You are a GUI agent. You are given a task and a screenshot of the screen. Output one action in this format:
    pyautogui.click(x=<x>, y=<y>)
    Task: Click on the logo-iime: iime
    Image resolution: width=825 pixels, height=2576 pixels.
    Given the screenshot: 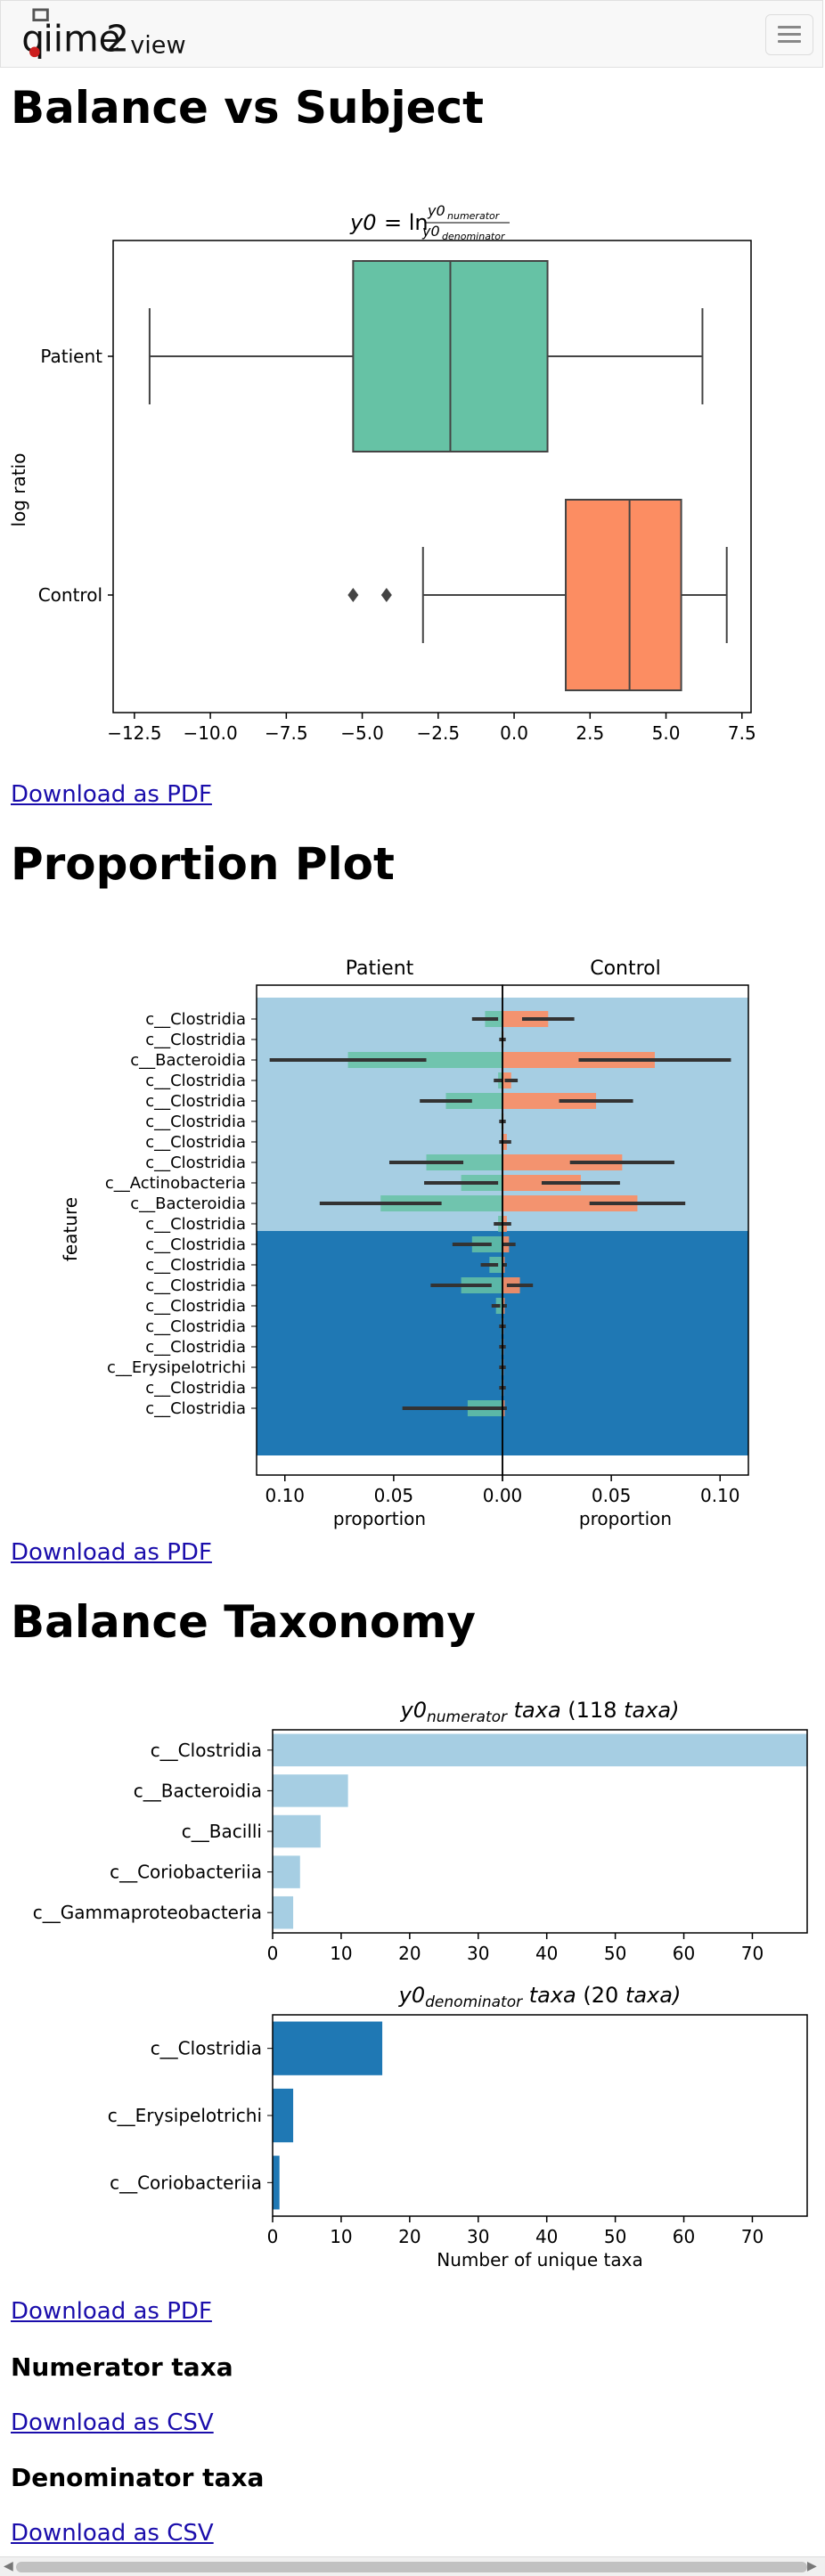 What is the action you would take?
    pyautogui.click(x=82, y=39)
    